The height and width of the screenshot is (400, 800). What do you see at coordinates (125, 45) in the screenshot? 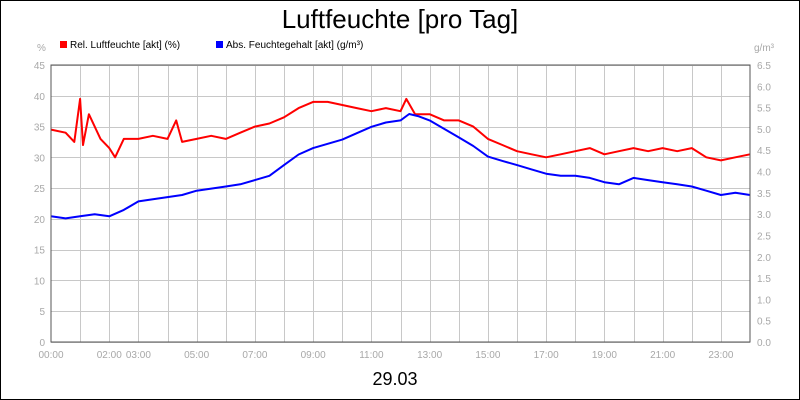
I see `legend-label-rel: Rel. Luftfeuchte [akt] (%)` at bounding box center [125, 45].